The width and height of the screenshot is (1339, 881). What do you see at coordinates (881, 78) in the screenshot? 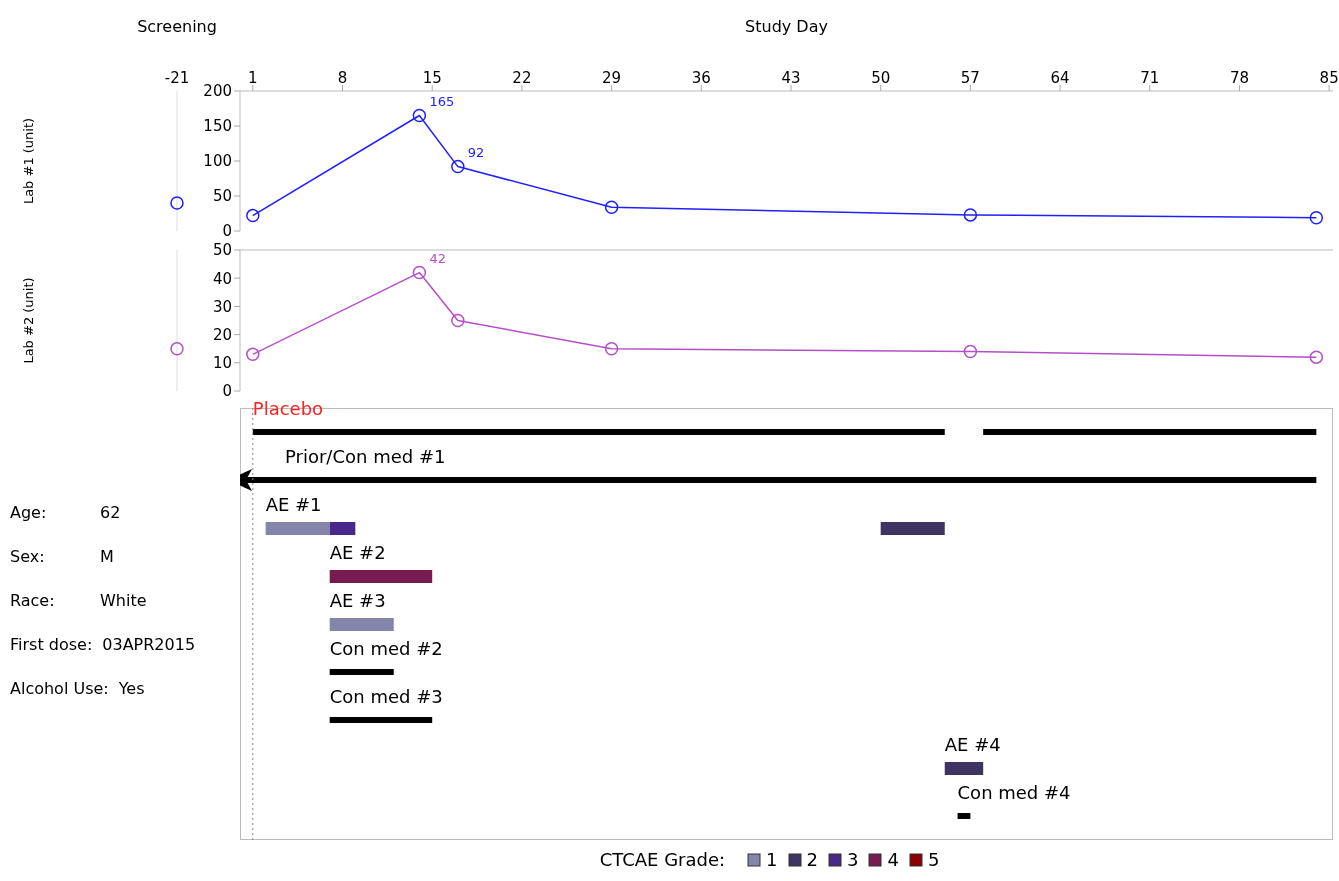
I see `x-tick-label: 50` at bounding box center [881, 78].